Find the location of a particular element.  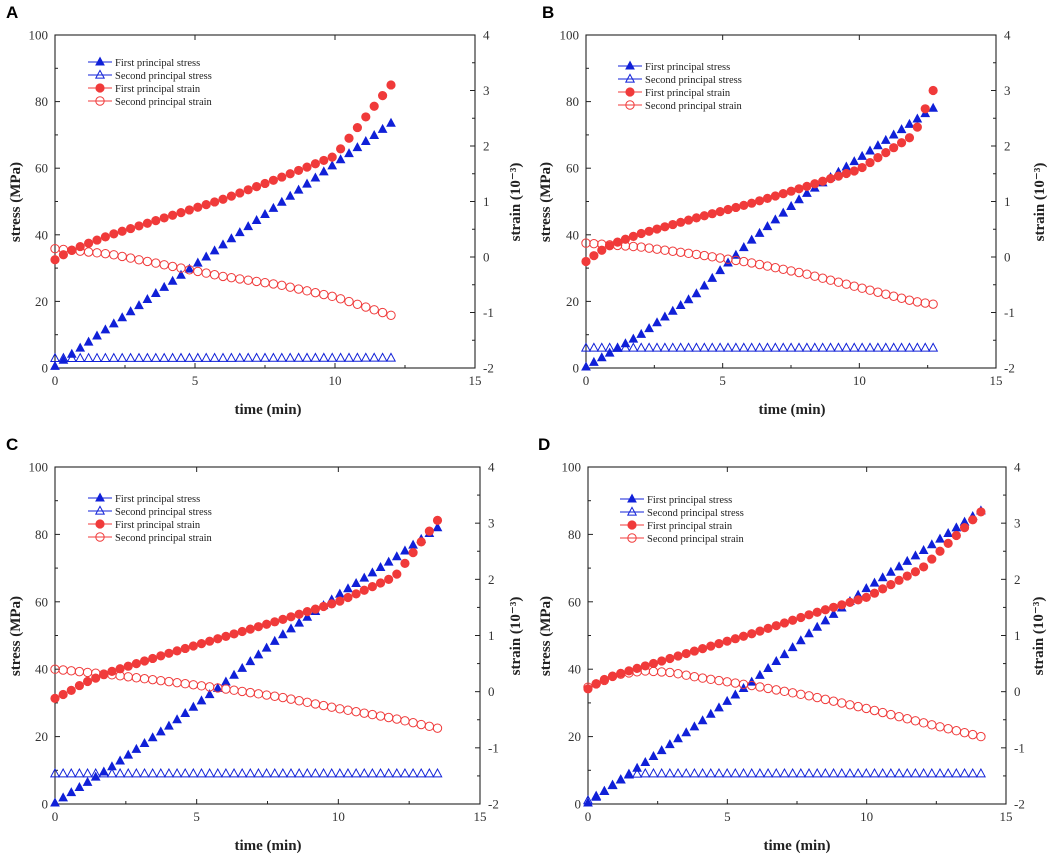

legend-item-second-principal-strain: Second principal strain is located at coordinates (150, 538).